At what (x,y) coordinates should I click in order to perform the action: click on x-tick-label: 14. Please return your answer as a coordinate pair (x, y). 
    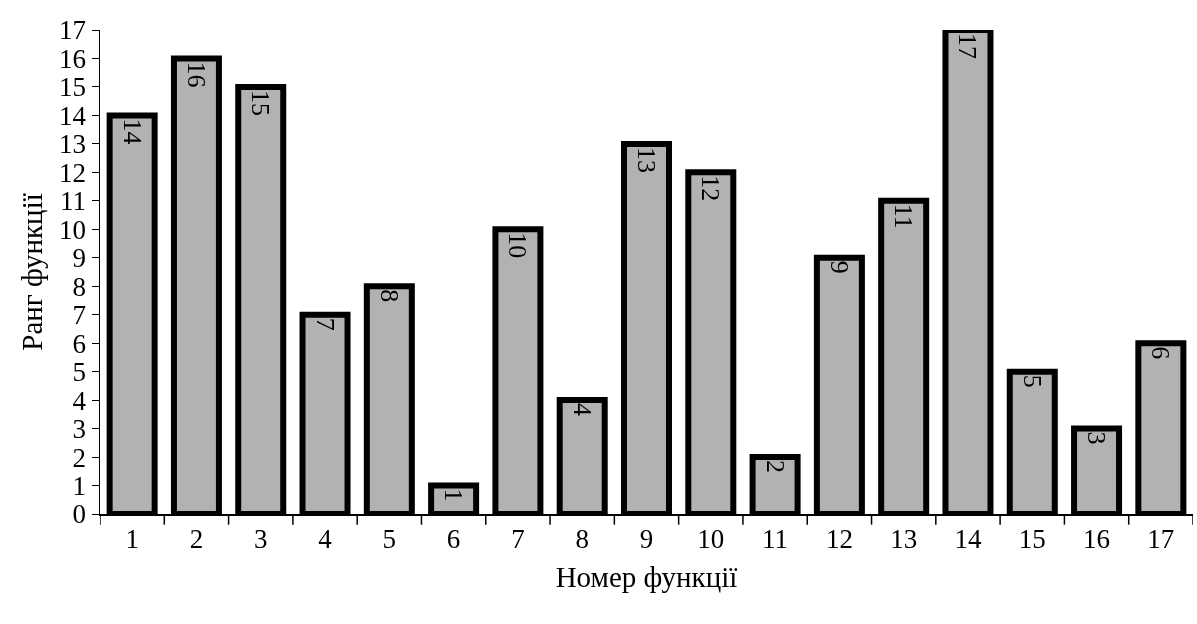
    Looking at the image, I should click on (968, 538).